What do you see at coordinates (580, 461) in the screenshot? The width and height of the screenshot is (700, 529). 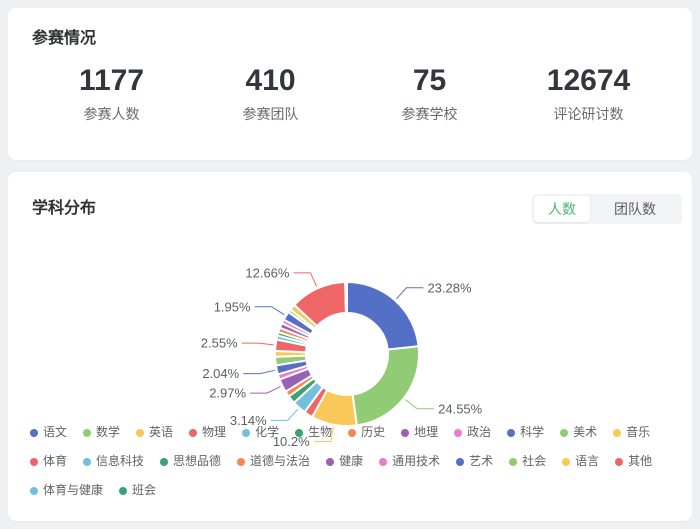 I see `legend-item-语言: 语言` at bounding box center [580, 461].